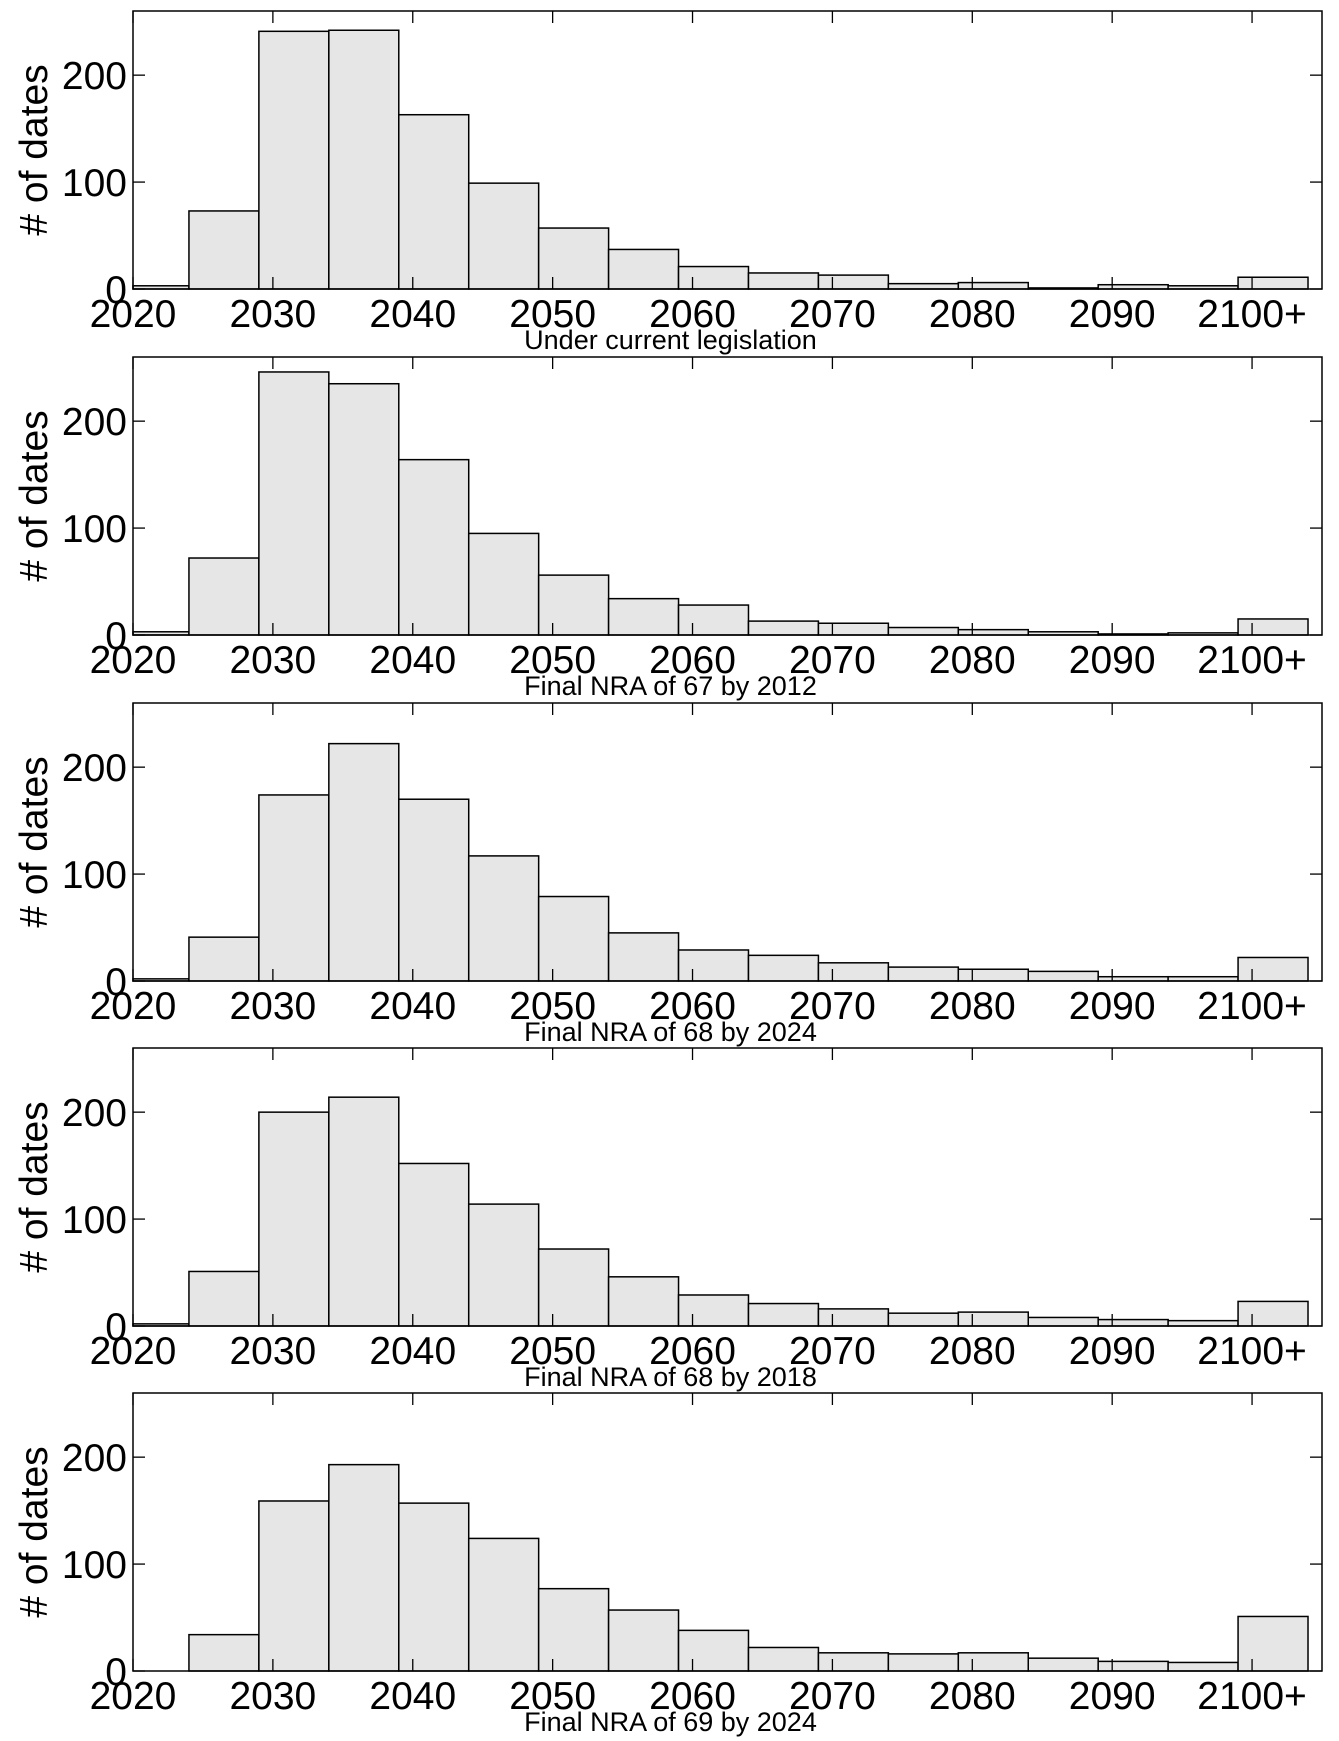 This screenshot has height=1741, width=1339. I want to click on panel-subtitle: Final NRA of 67 by 2012, so click(670, 686).